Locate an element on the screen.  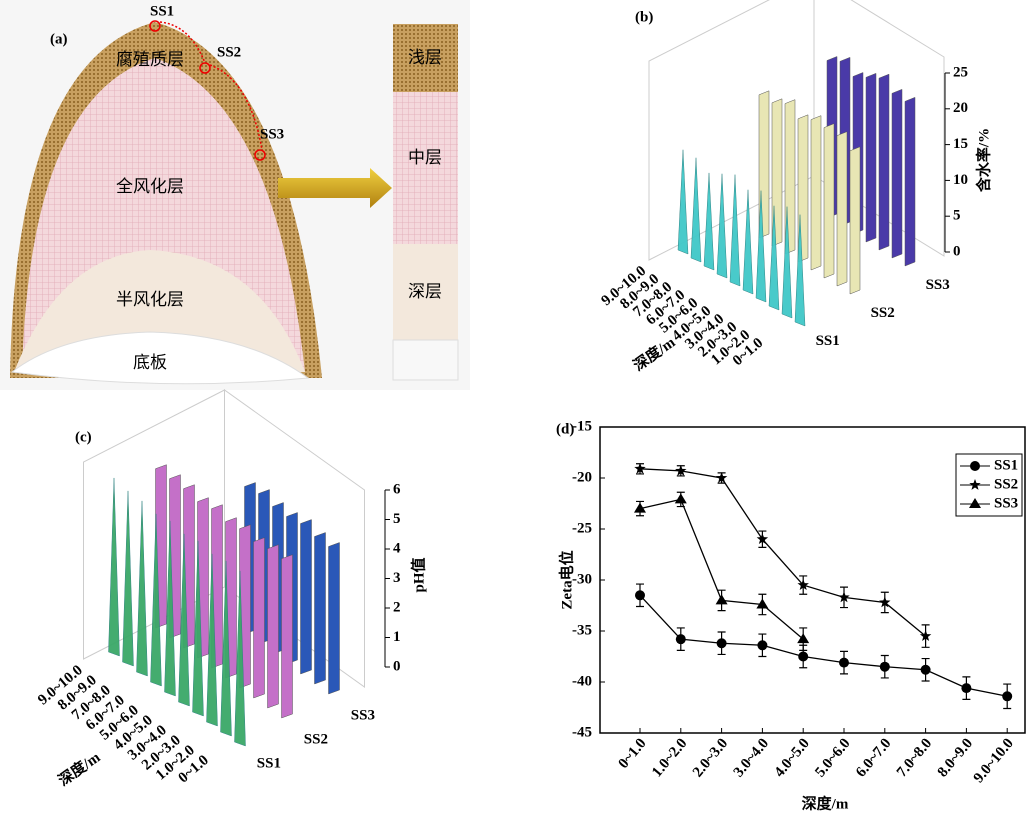
column-middle is located at coordinates (425, 168).